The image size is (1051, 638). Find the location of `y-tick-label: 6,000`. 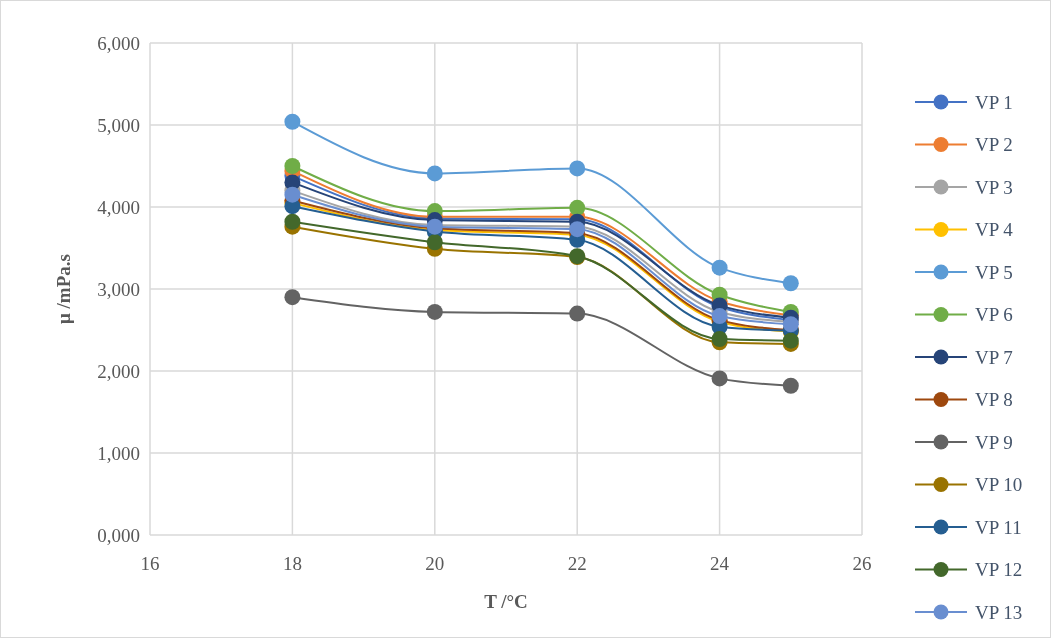

y-tick-label: 6,000 is located at coordinates (118, 43).